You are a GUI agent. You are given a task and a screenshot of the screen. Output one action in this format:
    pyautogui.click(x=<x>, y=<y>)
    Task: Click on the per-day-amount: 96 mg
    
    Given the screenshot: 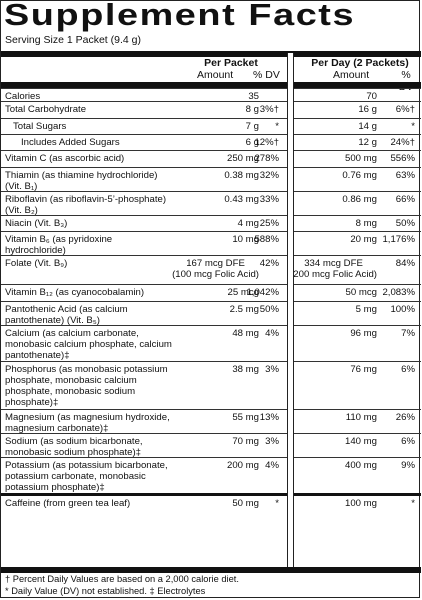 What is the action you would take?
    pyautogui.click(x=363, y=333)
    